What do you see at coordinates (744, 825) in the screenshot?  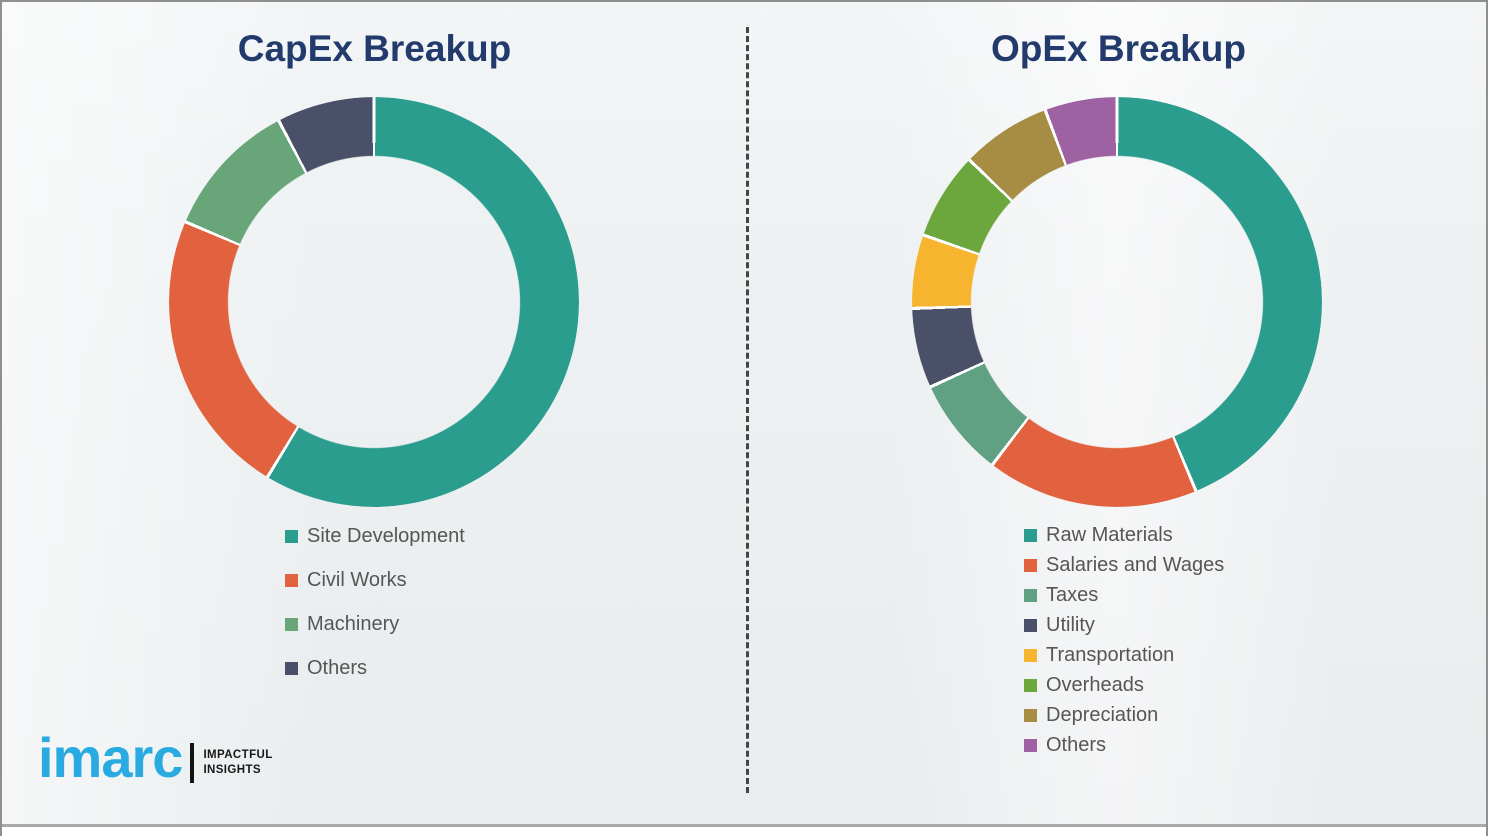 I see `bottom-border-bar` at bounding box center [744, 825].